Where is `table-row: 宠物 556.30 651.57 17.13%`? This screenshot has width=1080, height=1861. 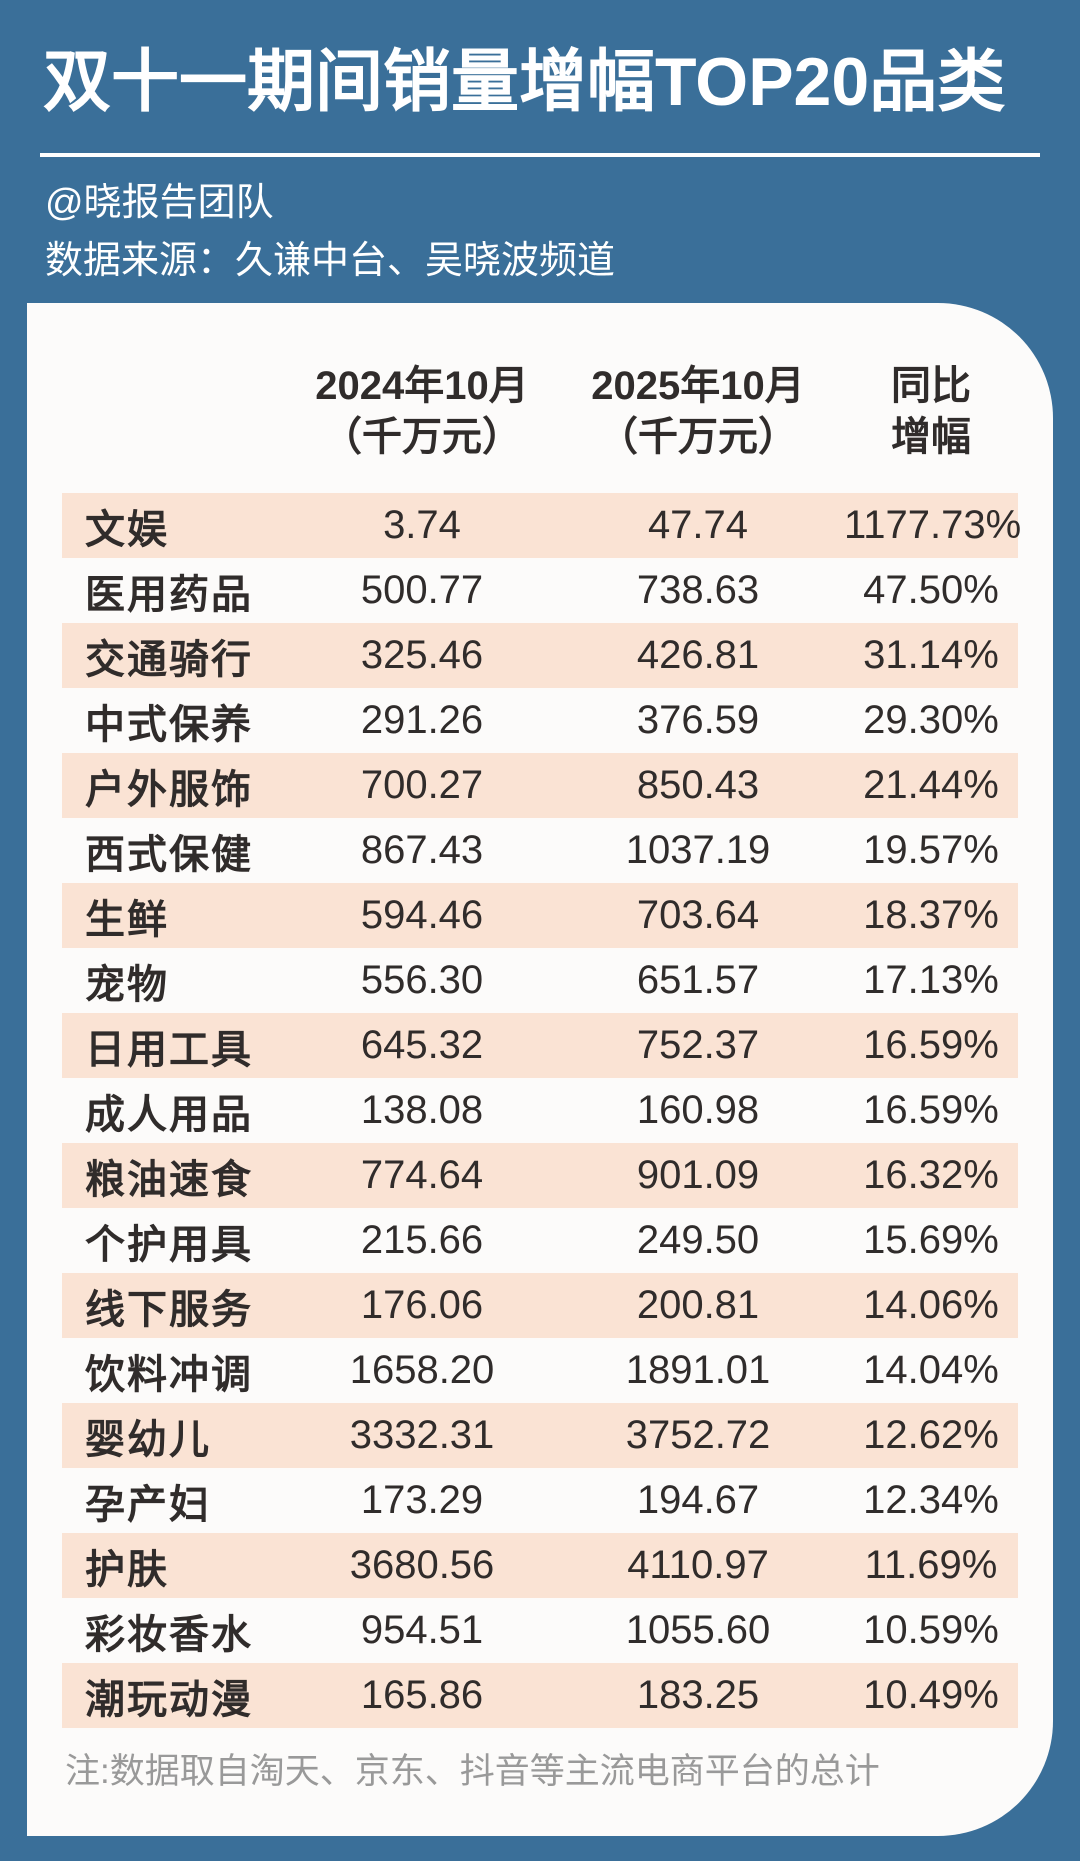
table-row: 宠物 556.30 651.57 17.13% is located at coordinates (540, 980).